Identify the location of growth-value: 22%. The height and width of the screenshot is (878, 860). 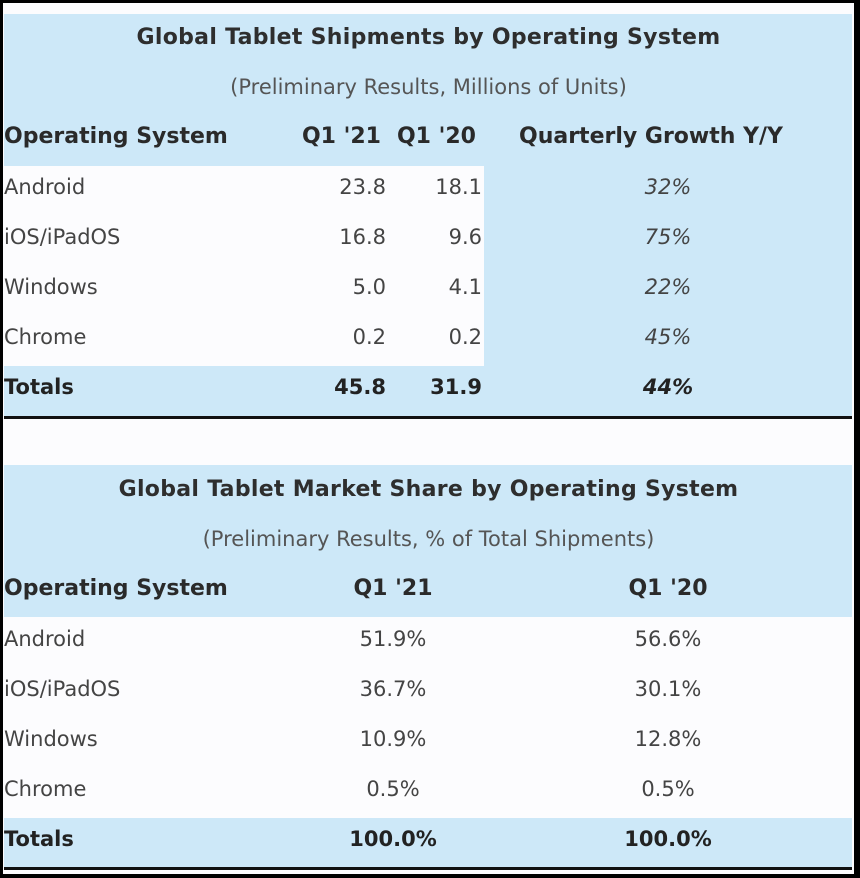
(668, 287).